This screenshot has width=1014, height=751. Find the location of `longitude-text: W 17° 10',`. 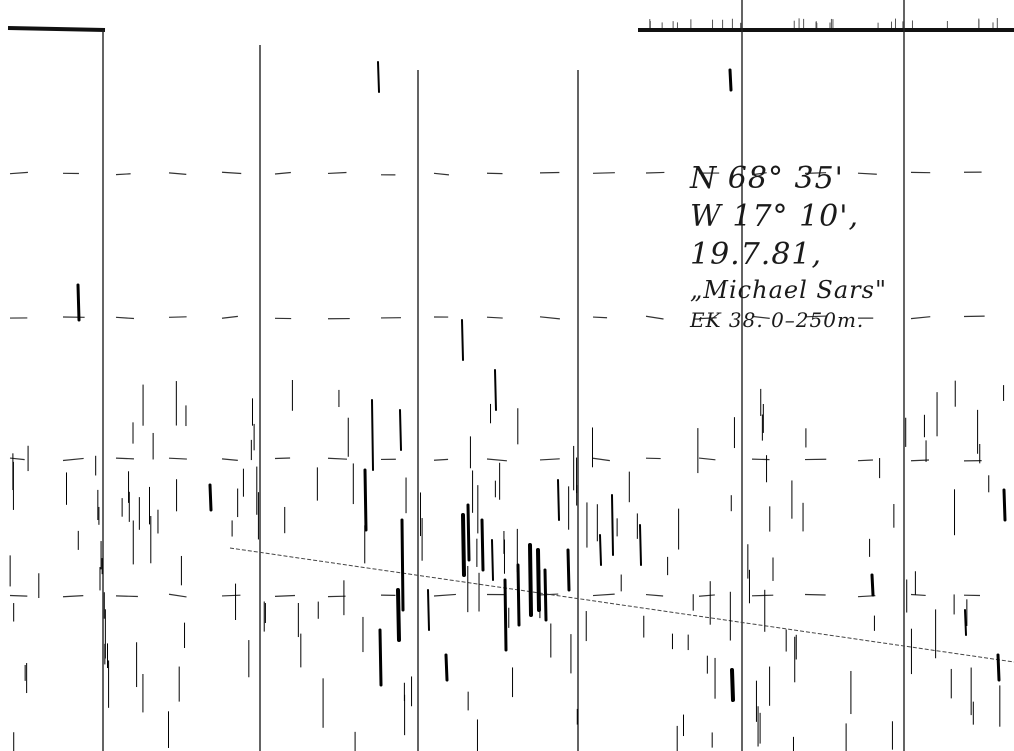

longitude-text: W 17° 10', is located at coordinates (775, 216).